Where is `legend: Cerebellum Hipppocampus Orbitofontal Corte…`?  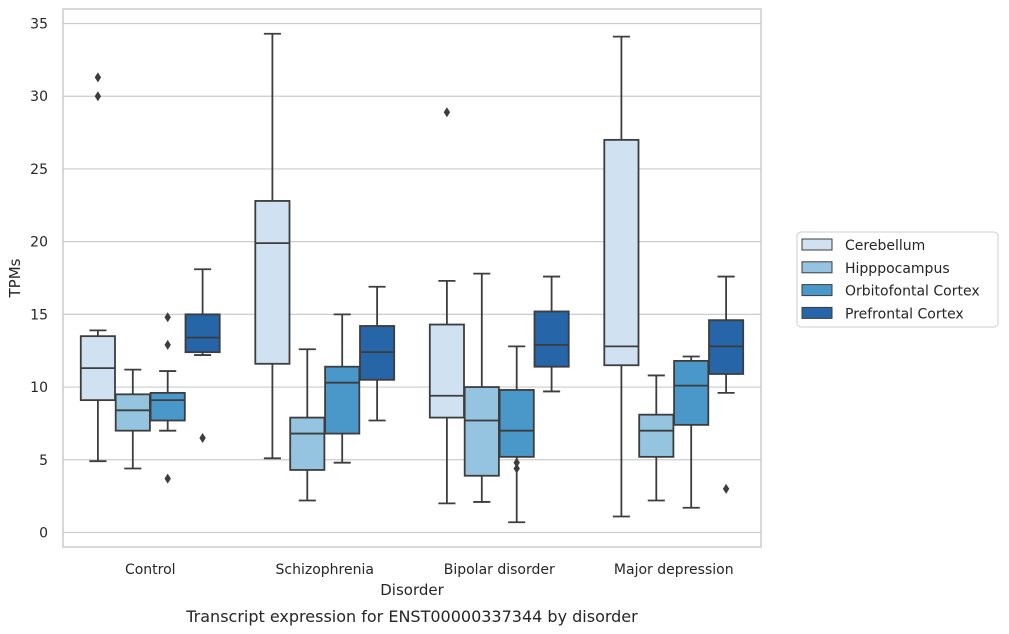
legend: Cerebellum Hipppocampus Orbitofontal Corte… is located at coordinates (897, 279).